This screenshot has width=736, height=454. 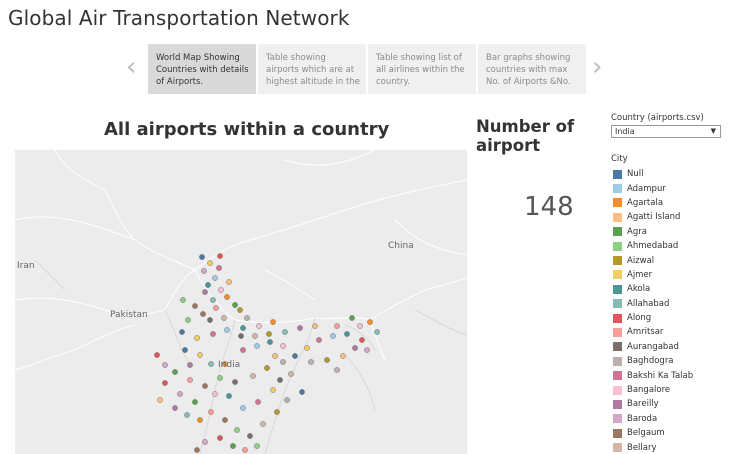 What do you see at coordinates (666, 131) in the screenshot?
I see `country-filter-dropdown: India ▼` at bounding box center [666, 131].